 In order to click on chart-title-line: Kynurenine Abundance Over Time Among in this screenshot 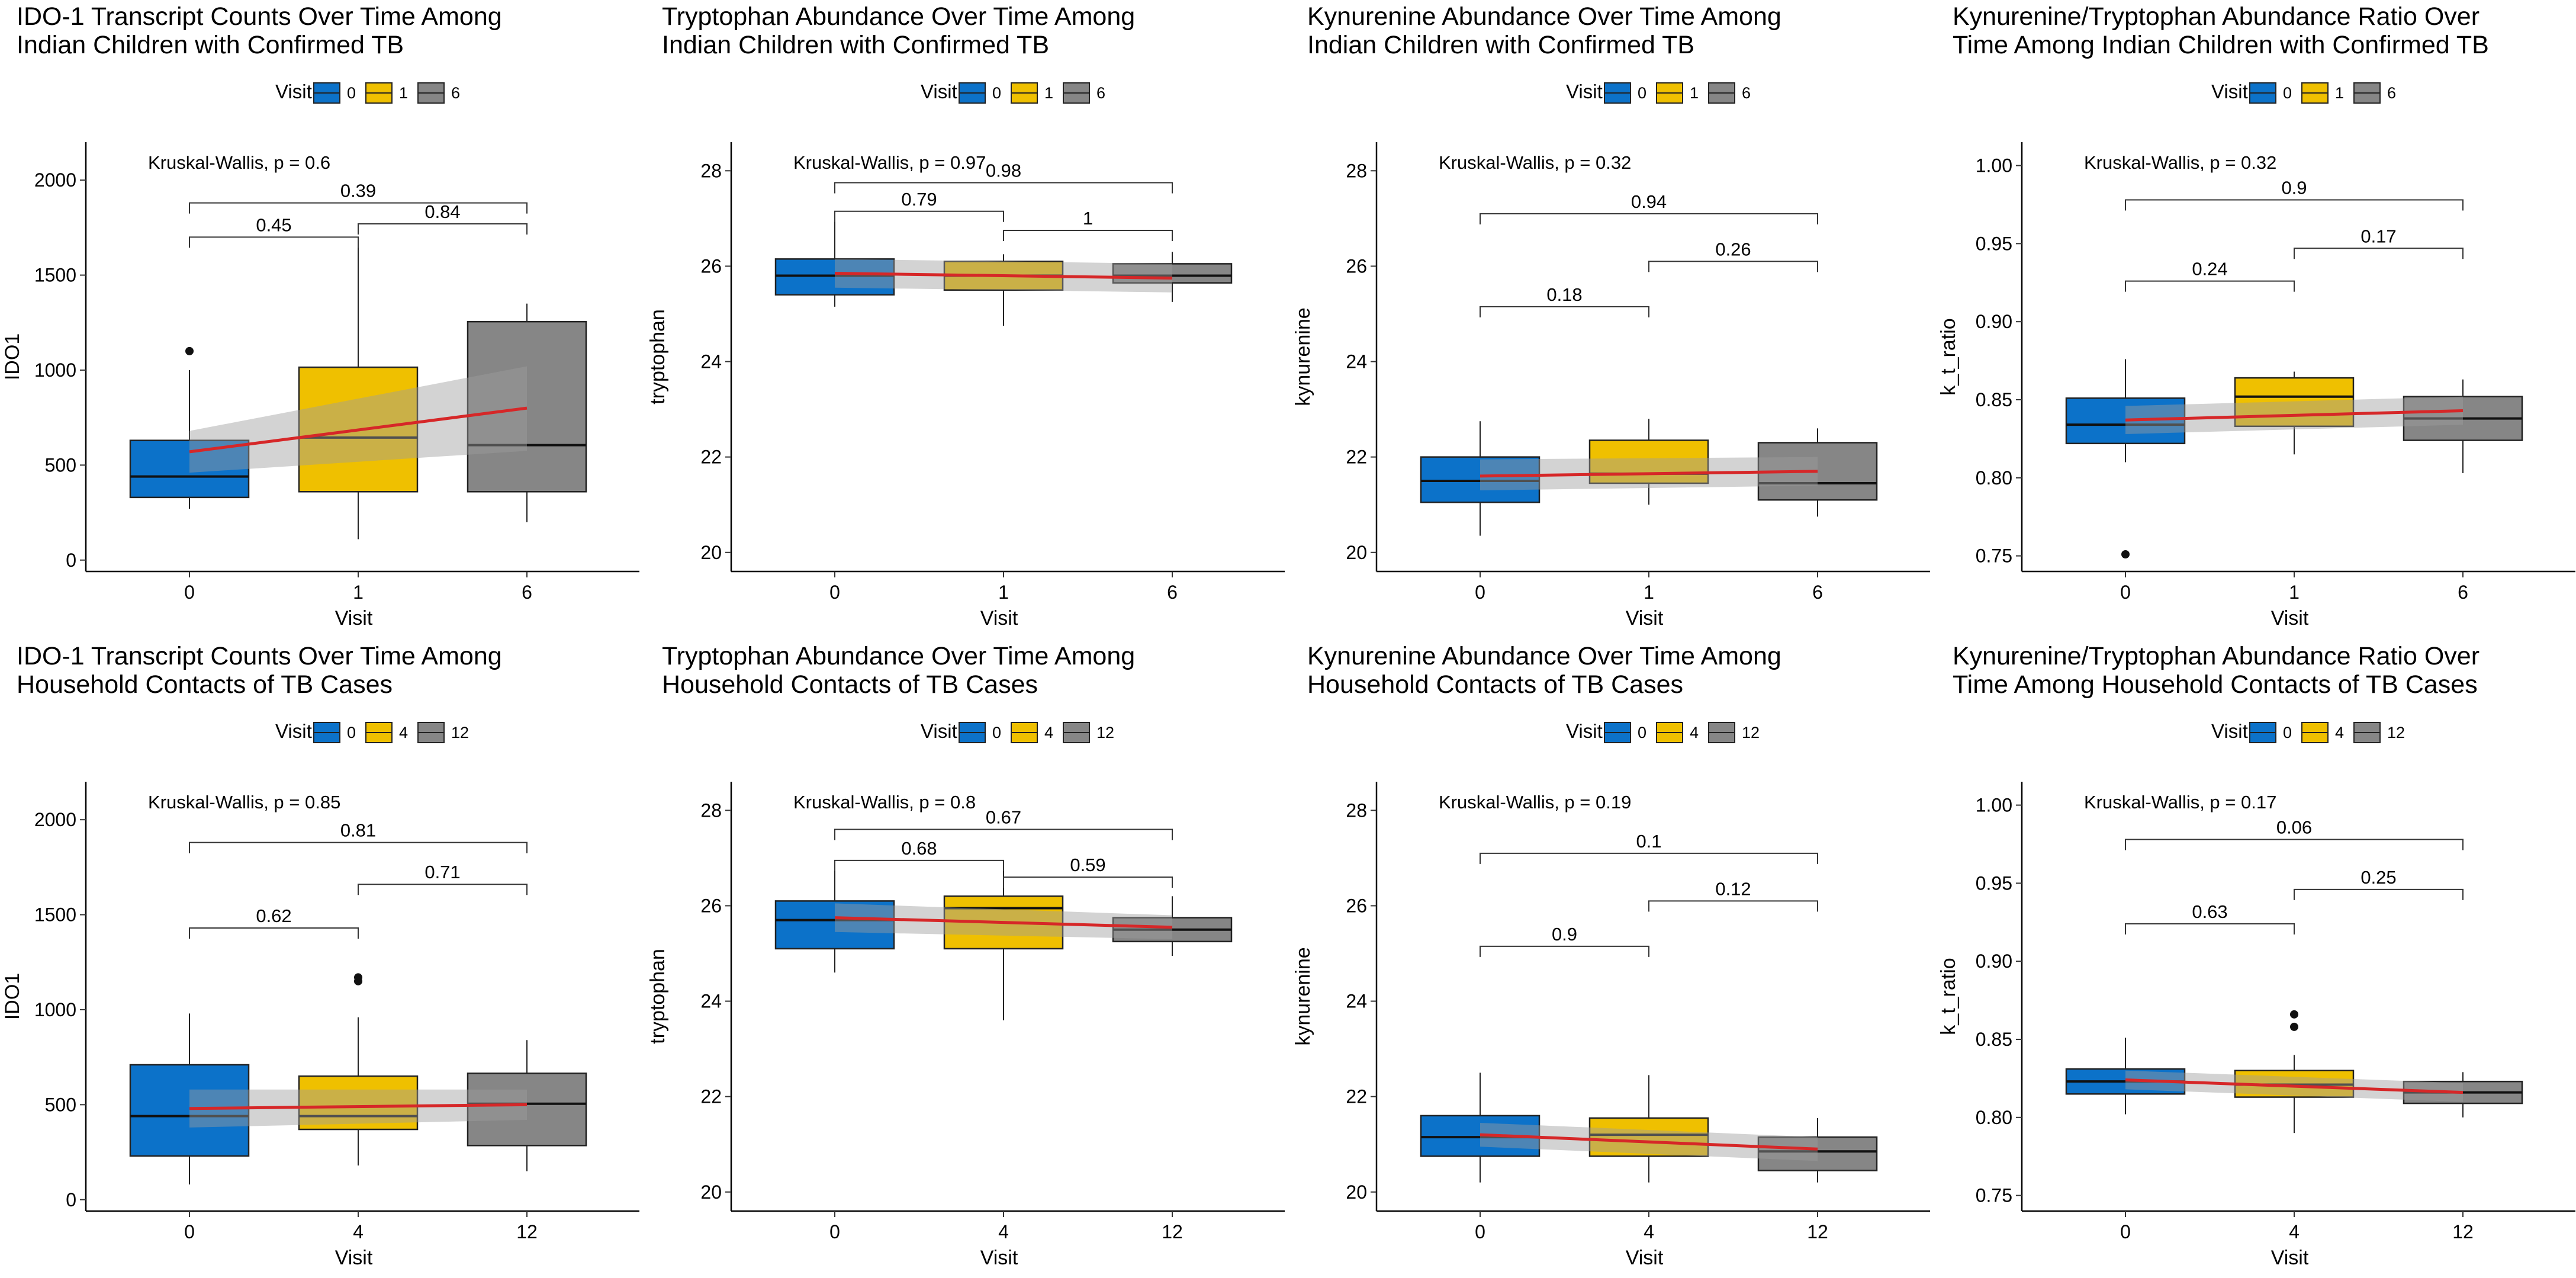, I will do `click(1544, 656)`.